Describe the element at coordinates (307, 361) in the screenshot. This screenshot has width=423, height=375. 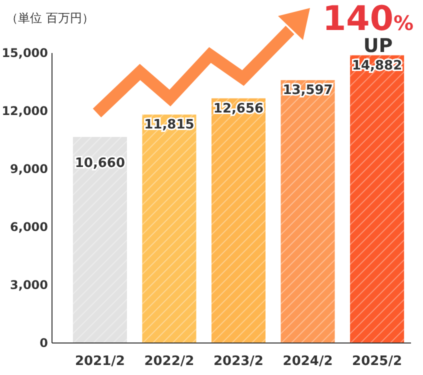
I see `x-tick-label: 2024/2` at that location.